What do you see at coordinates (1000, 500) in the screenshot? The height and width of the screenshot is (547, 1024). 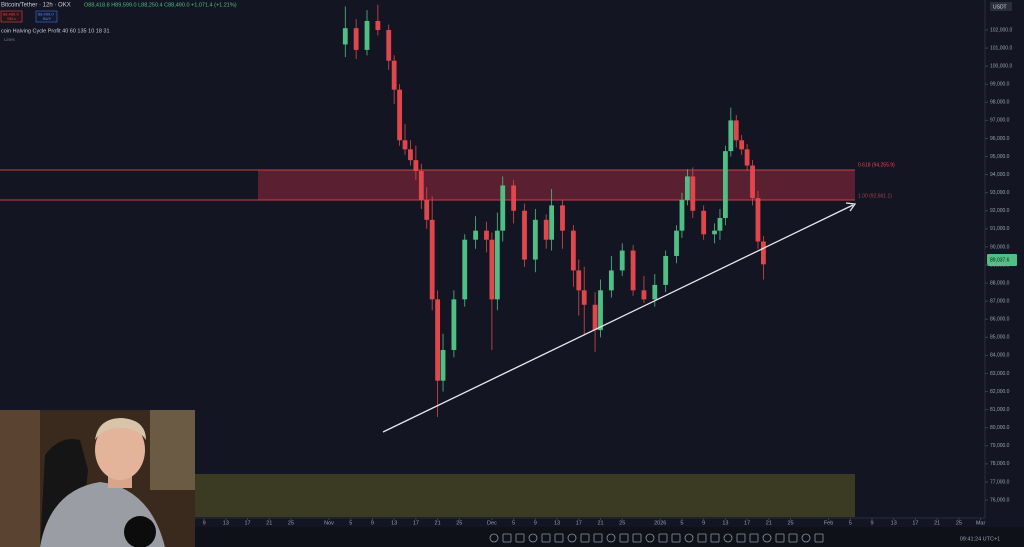 I see `y-tick-label: 76,000.0` at bounding box center [1000, 500].